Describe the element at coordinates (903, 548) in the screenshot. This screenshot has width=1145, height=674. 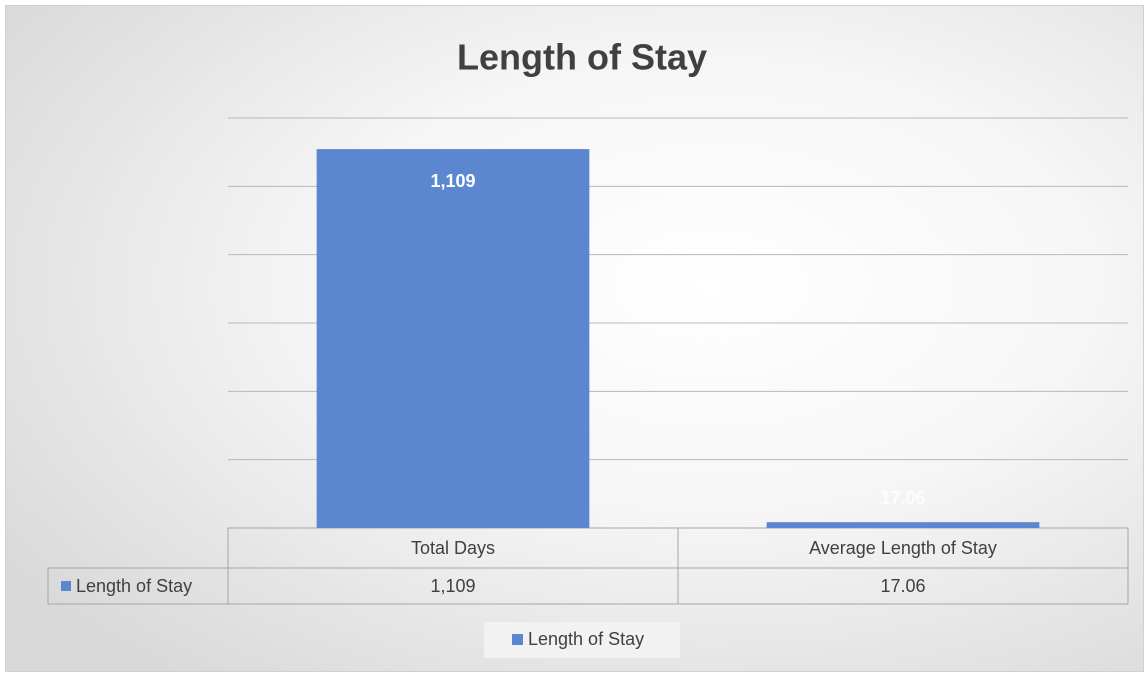
I see `x-tick-label: Average Length of Stay` at that location.